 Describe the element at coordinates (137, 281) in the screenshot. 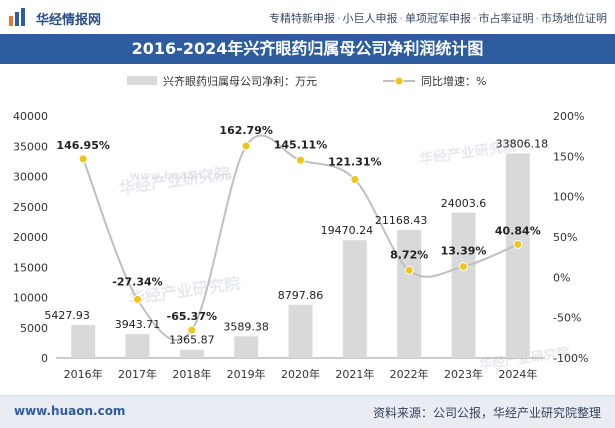

I see `growth-value-label: -27.34%` at that location.